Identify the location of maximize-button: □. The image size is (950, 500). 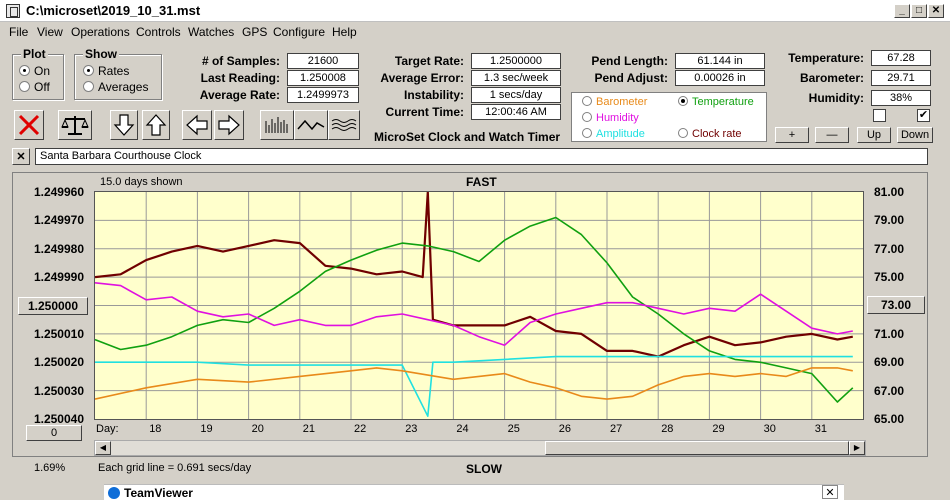
(919, 11).